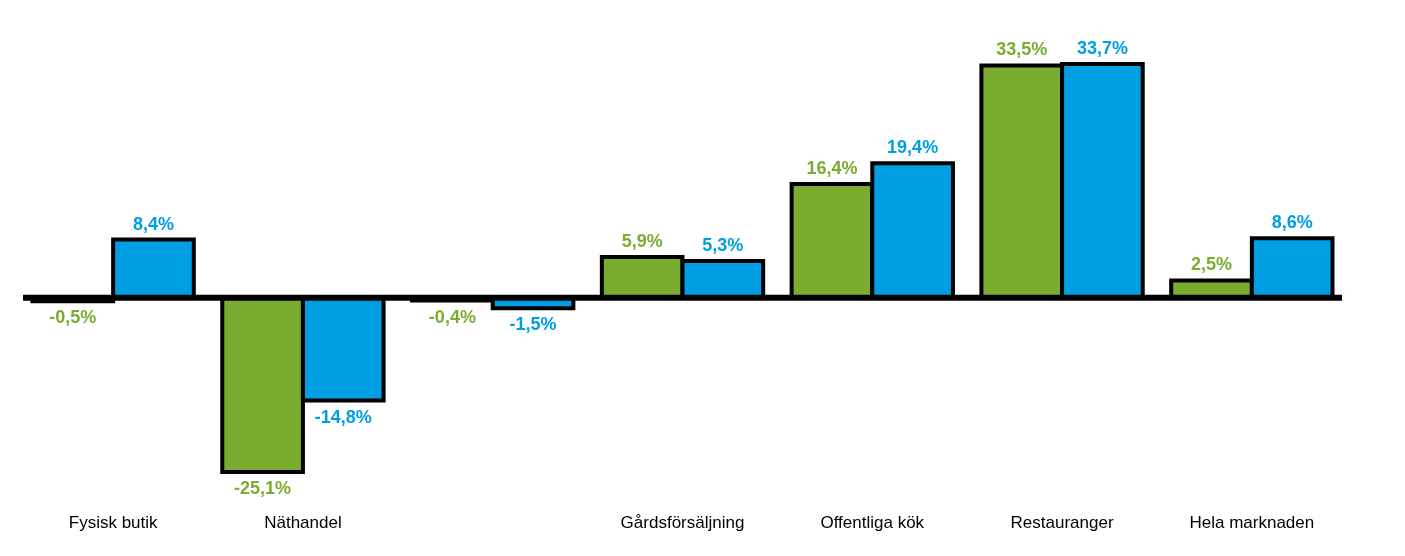  I want to click on data-label: 8,4%, so click(153, 223).